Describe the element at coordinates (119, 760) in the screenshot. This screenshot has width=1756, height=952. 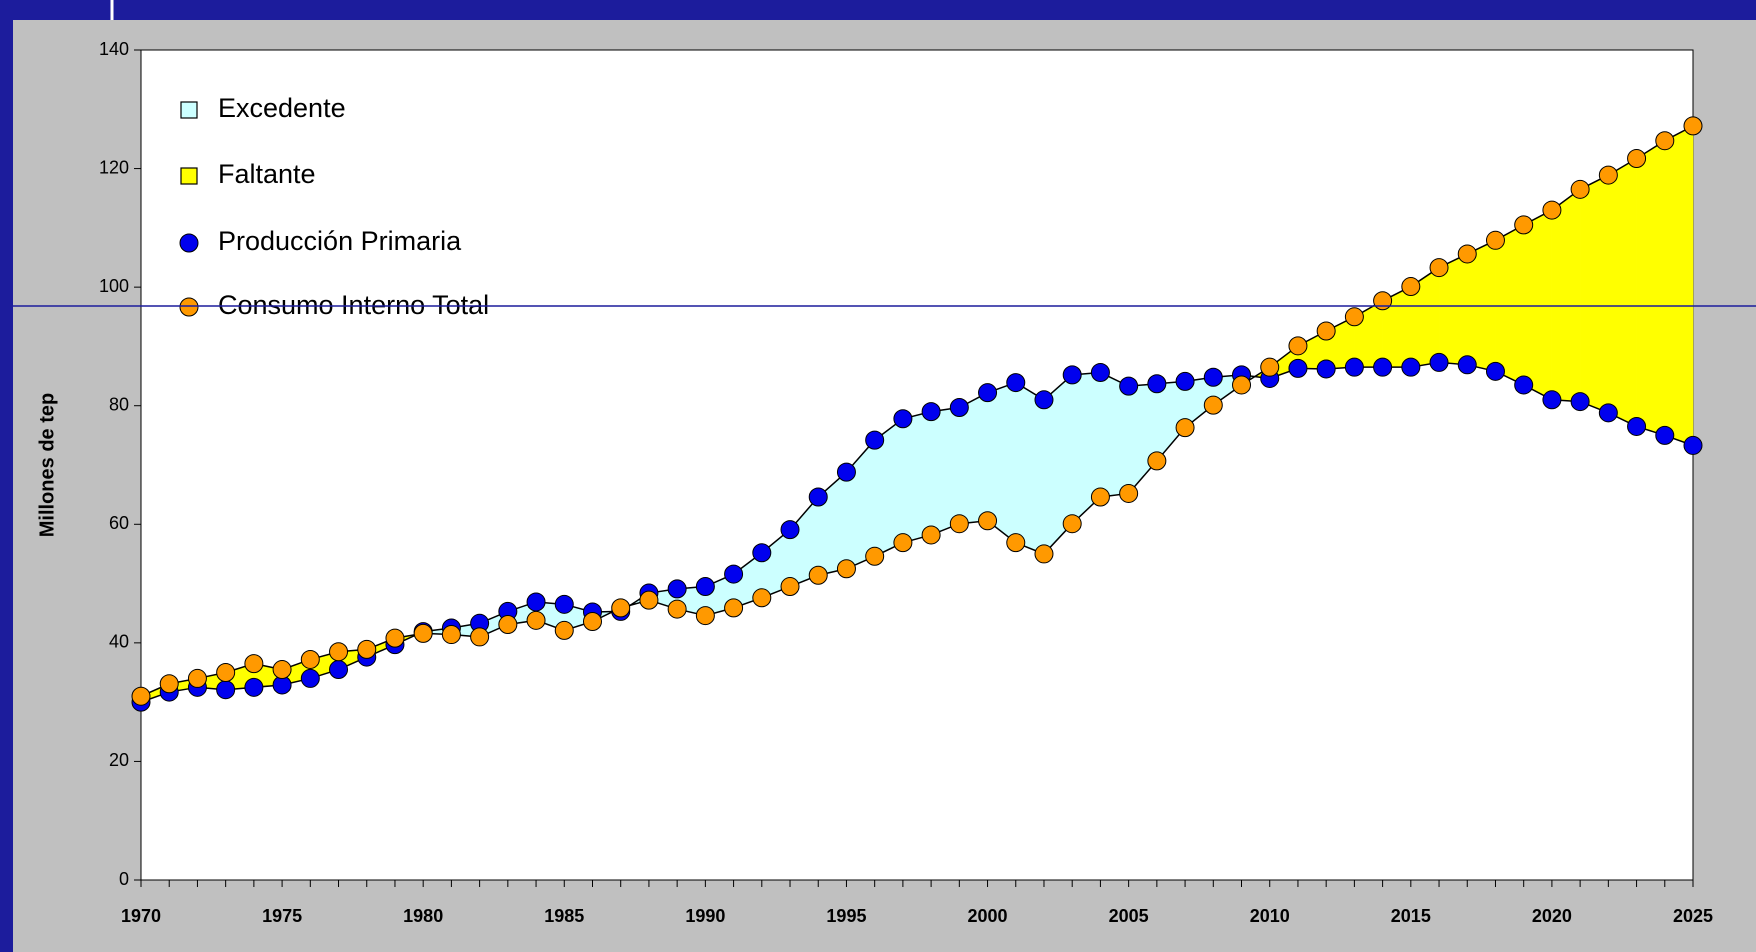
I see `y-tick-label: 20` at that location.